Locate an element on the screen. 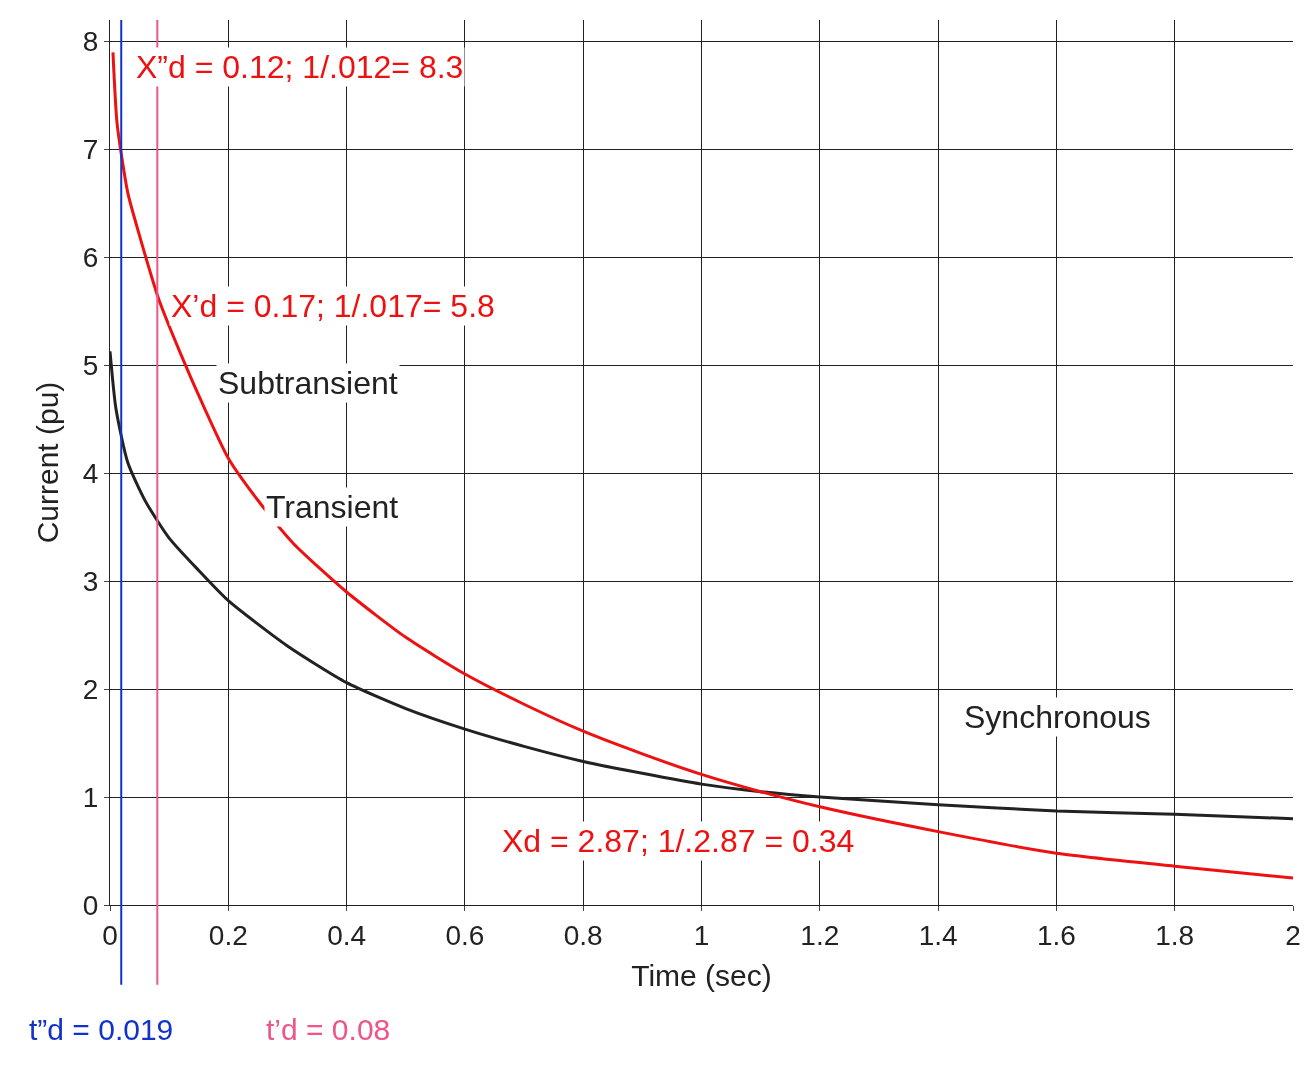 The height and width of the screenshot is (1075, 1313). x-axis-title: Time (sec) is located at coordinates (701, 976).